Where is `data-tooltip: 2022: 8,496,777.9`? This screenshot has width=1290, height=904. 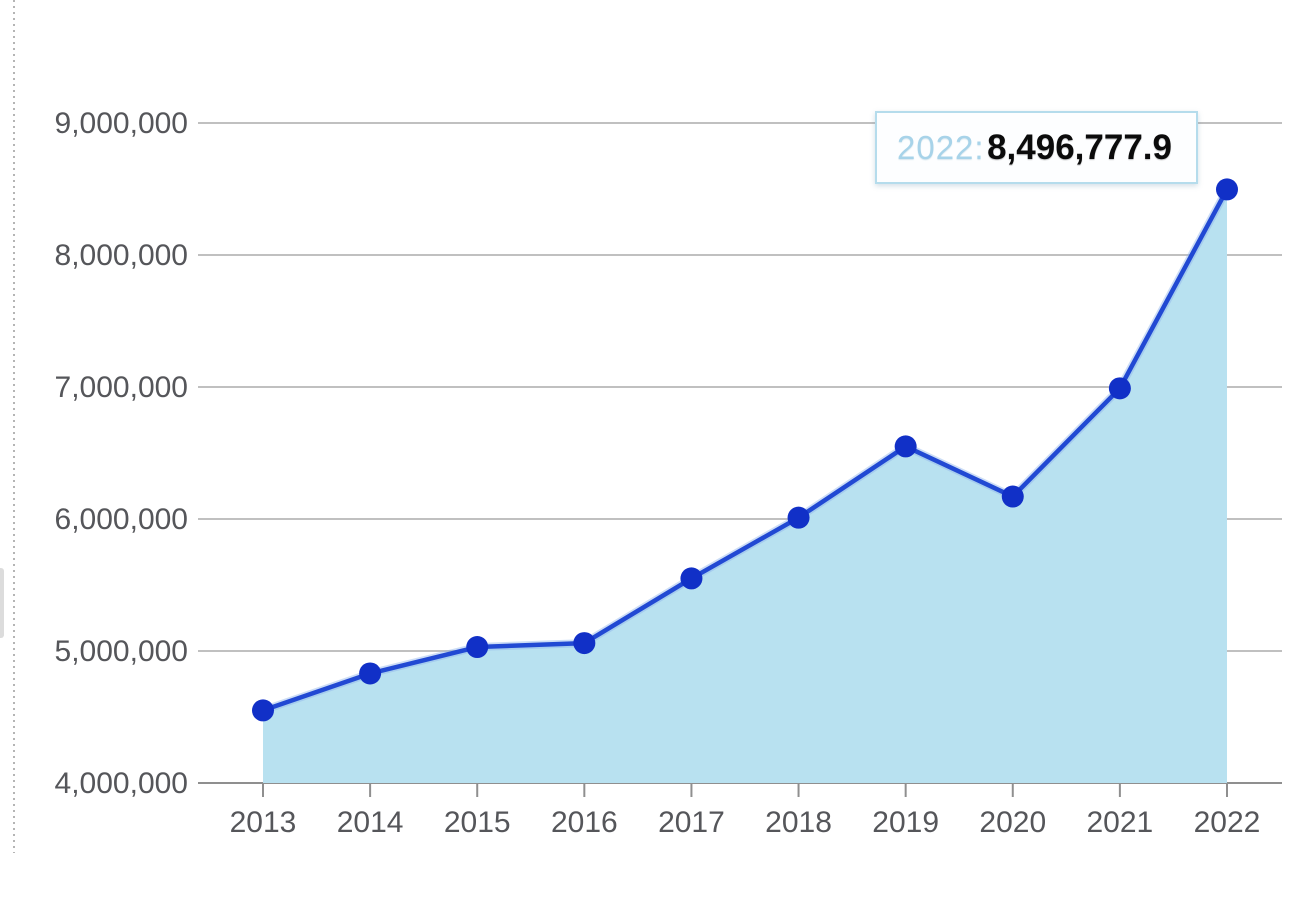
data-tooltip: 2022: 8,496,777.9 is located at coordinates (1036, 147).